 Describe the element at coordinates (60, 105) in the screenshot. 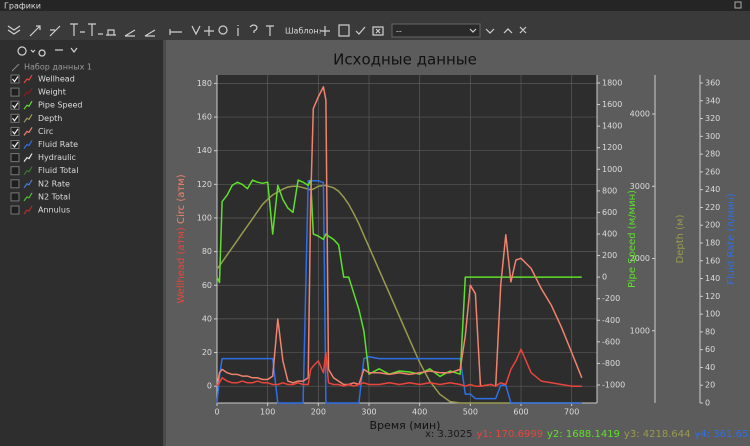

I see `series-label: Pipe Speed` at that location.